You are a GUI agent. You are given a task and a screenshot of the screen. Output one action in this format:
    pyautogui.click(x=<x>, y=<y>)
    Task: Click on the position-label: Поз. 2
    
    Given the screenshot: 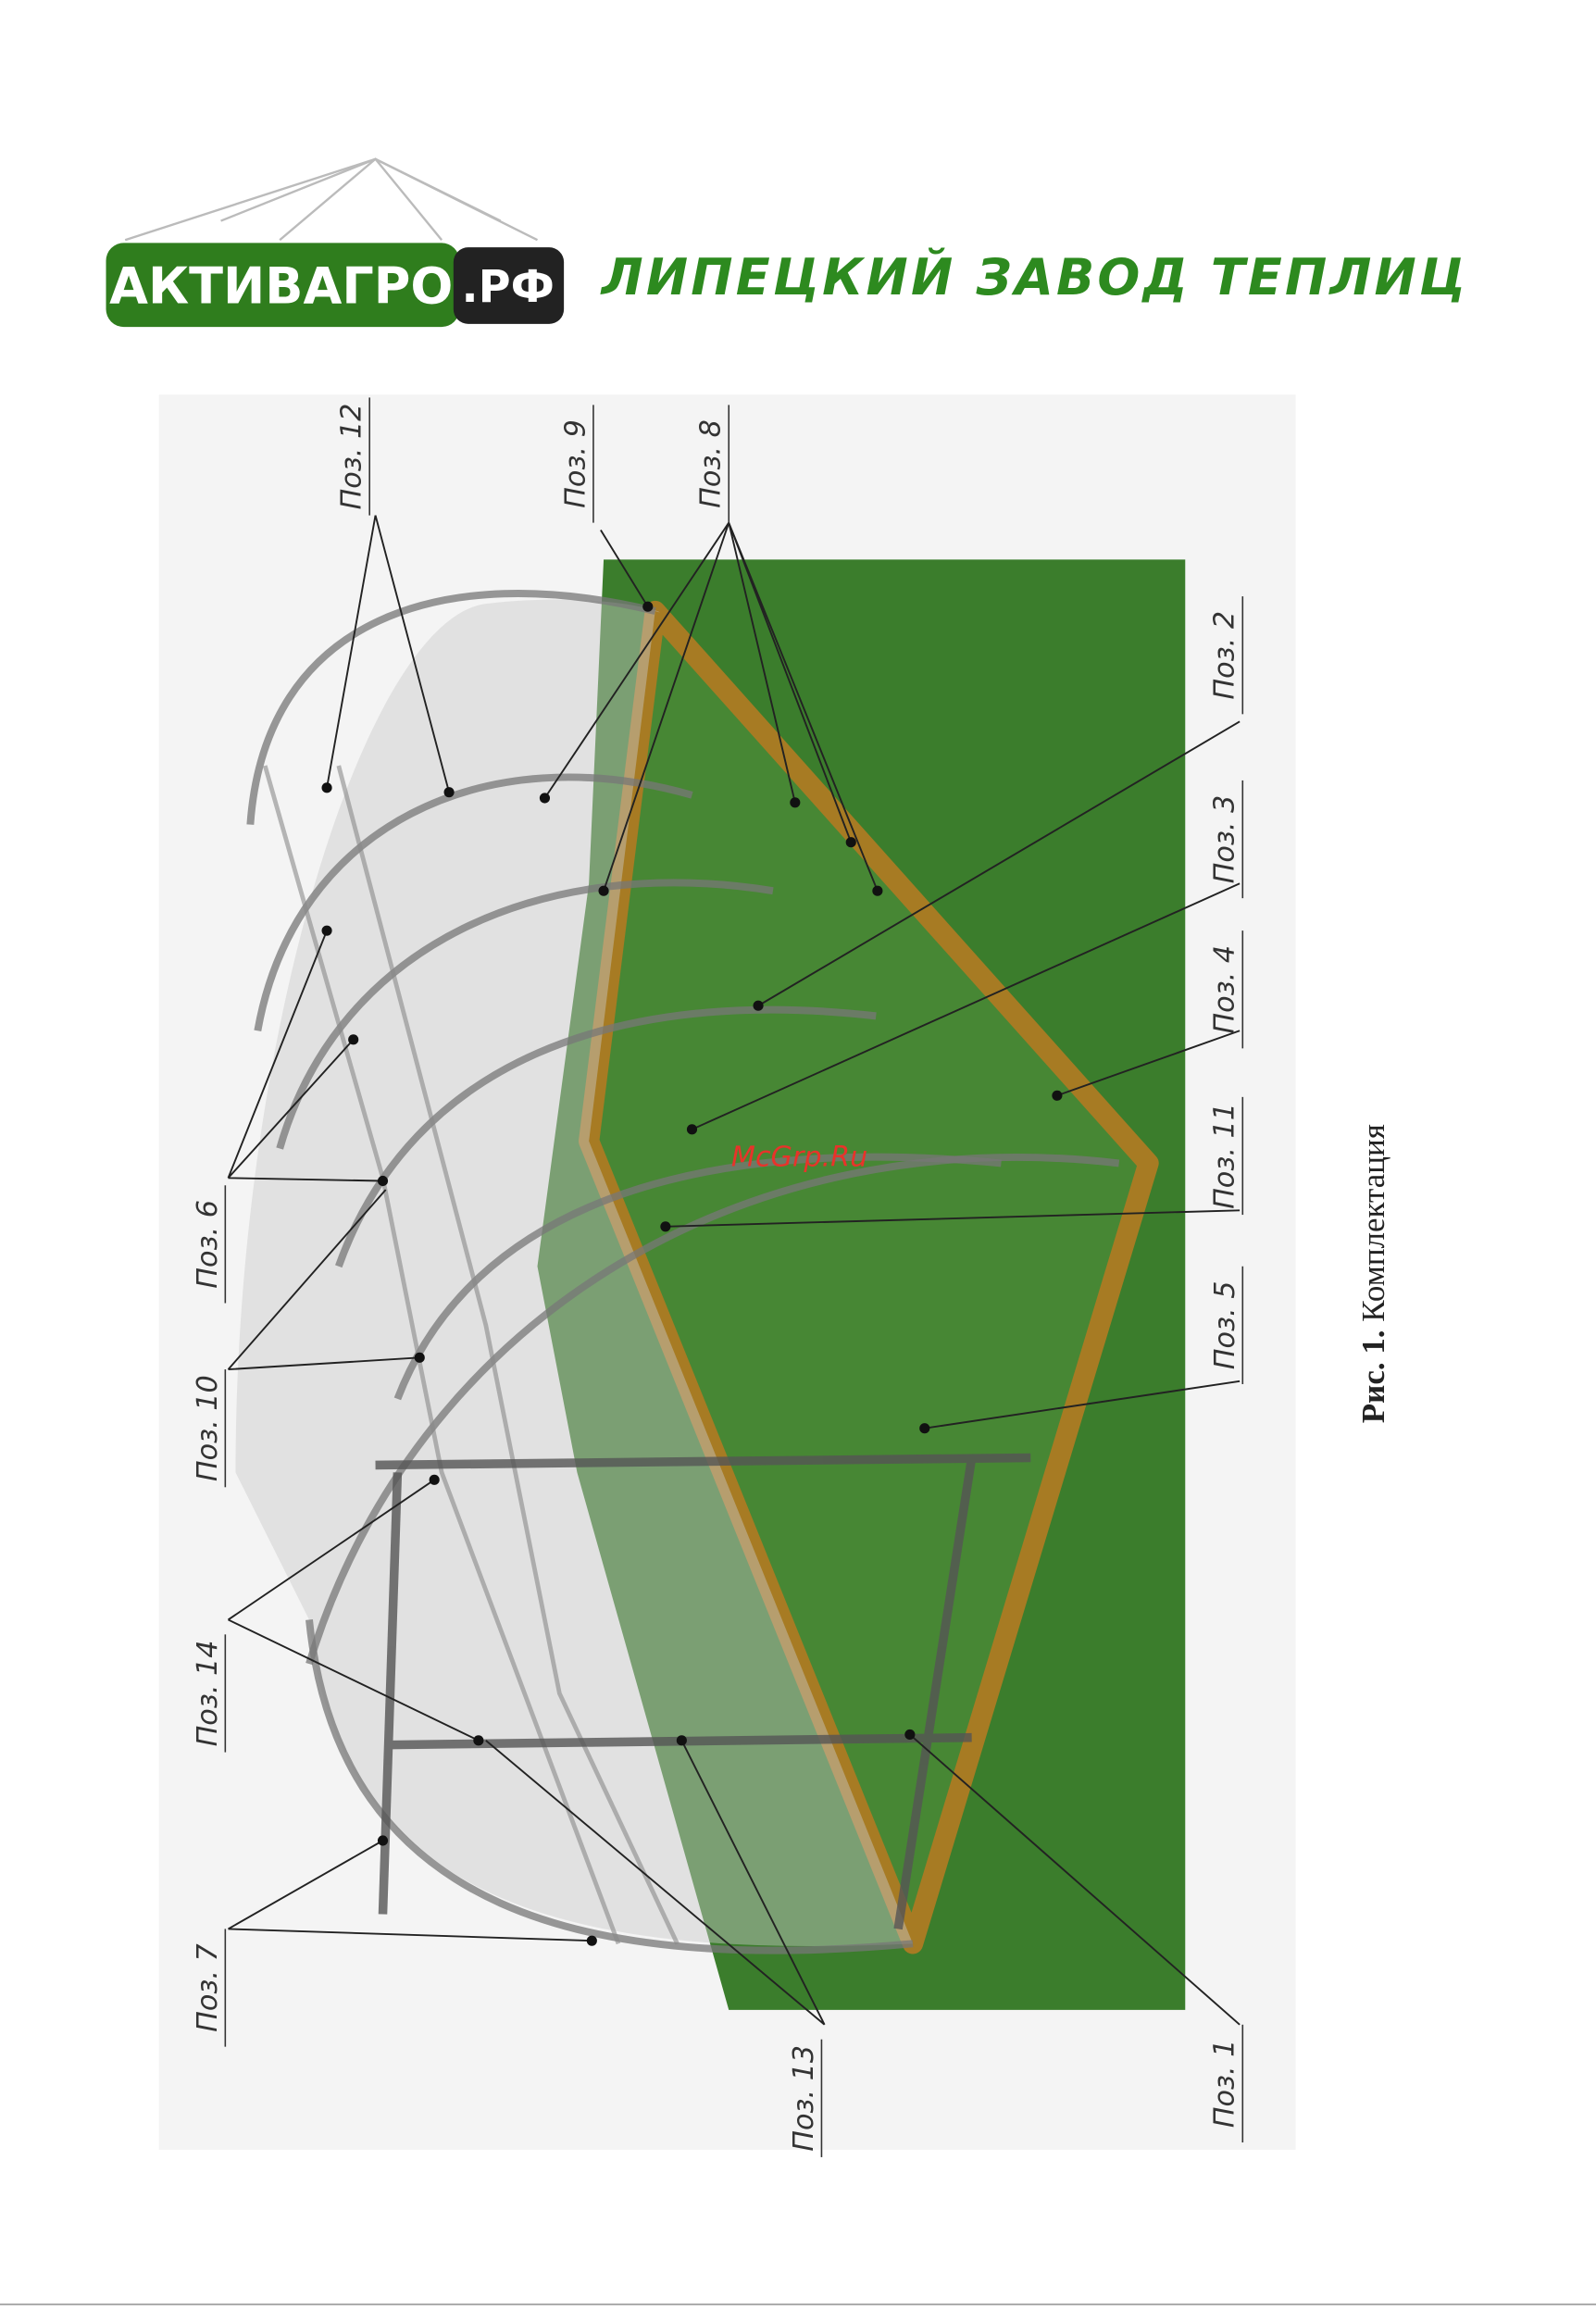 What is the action you would take?
    pyautogui.click(x=1225, y=655)
    